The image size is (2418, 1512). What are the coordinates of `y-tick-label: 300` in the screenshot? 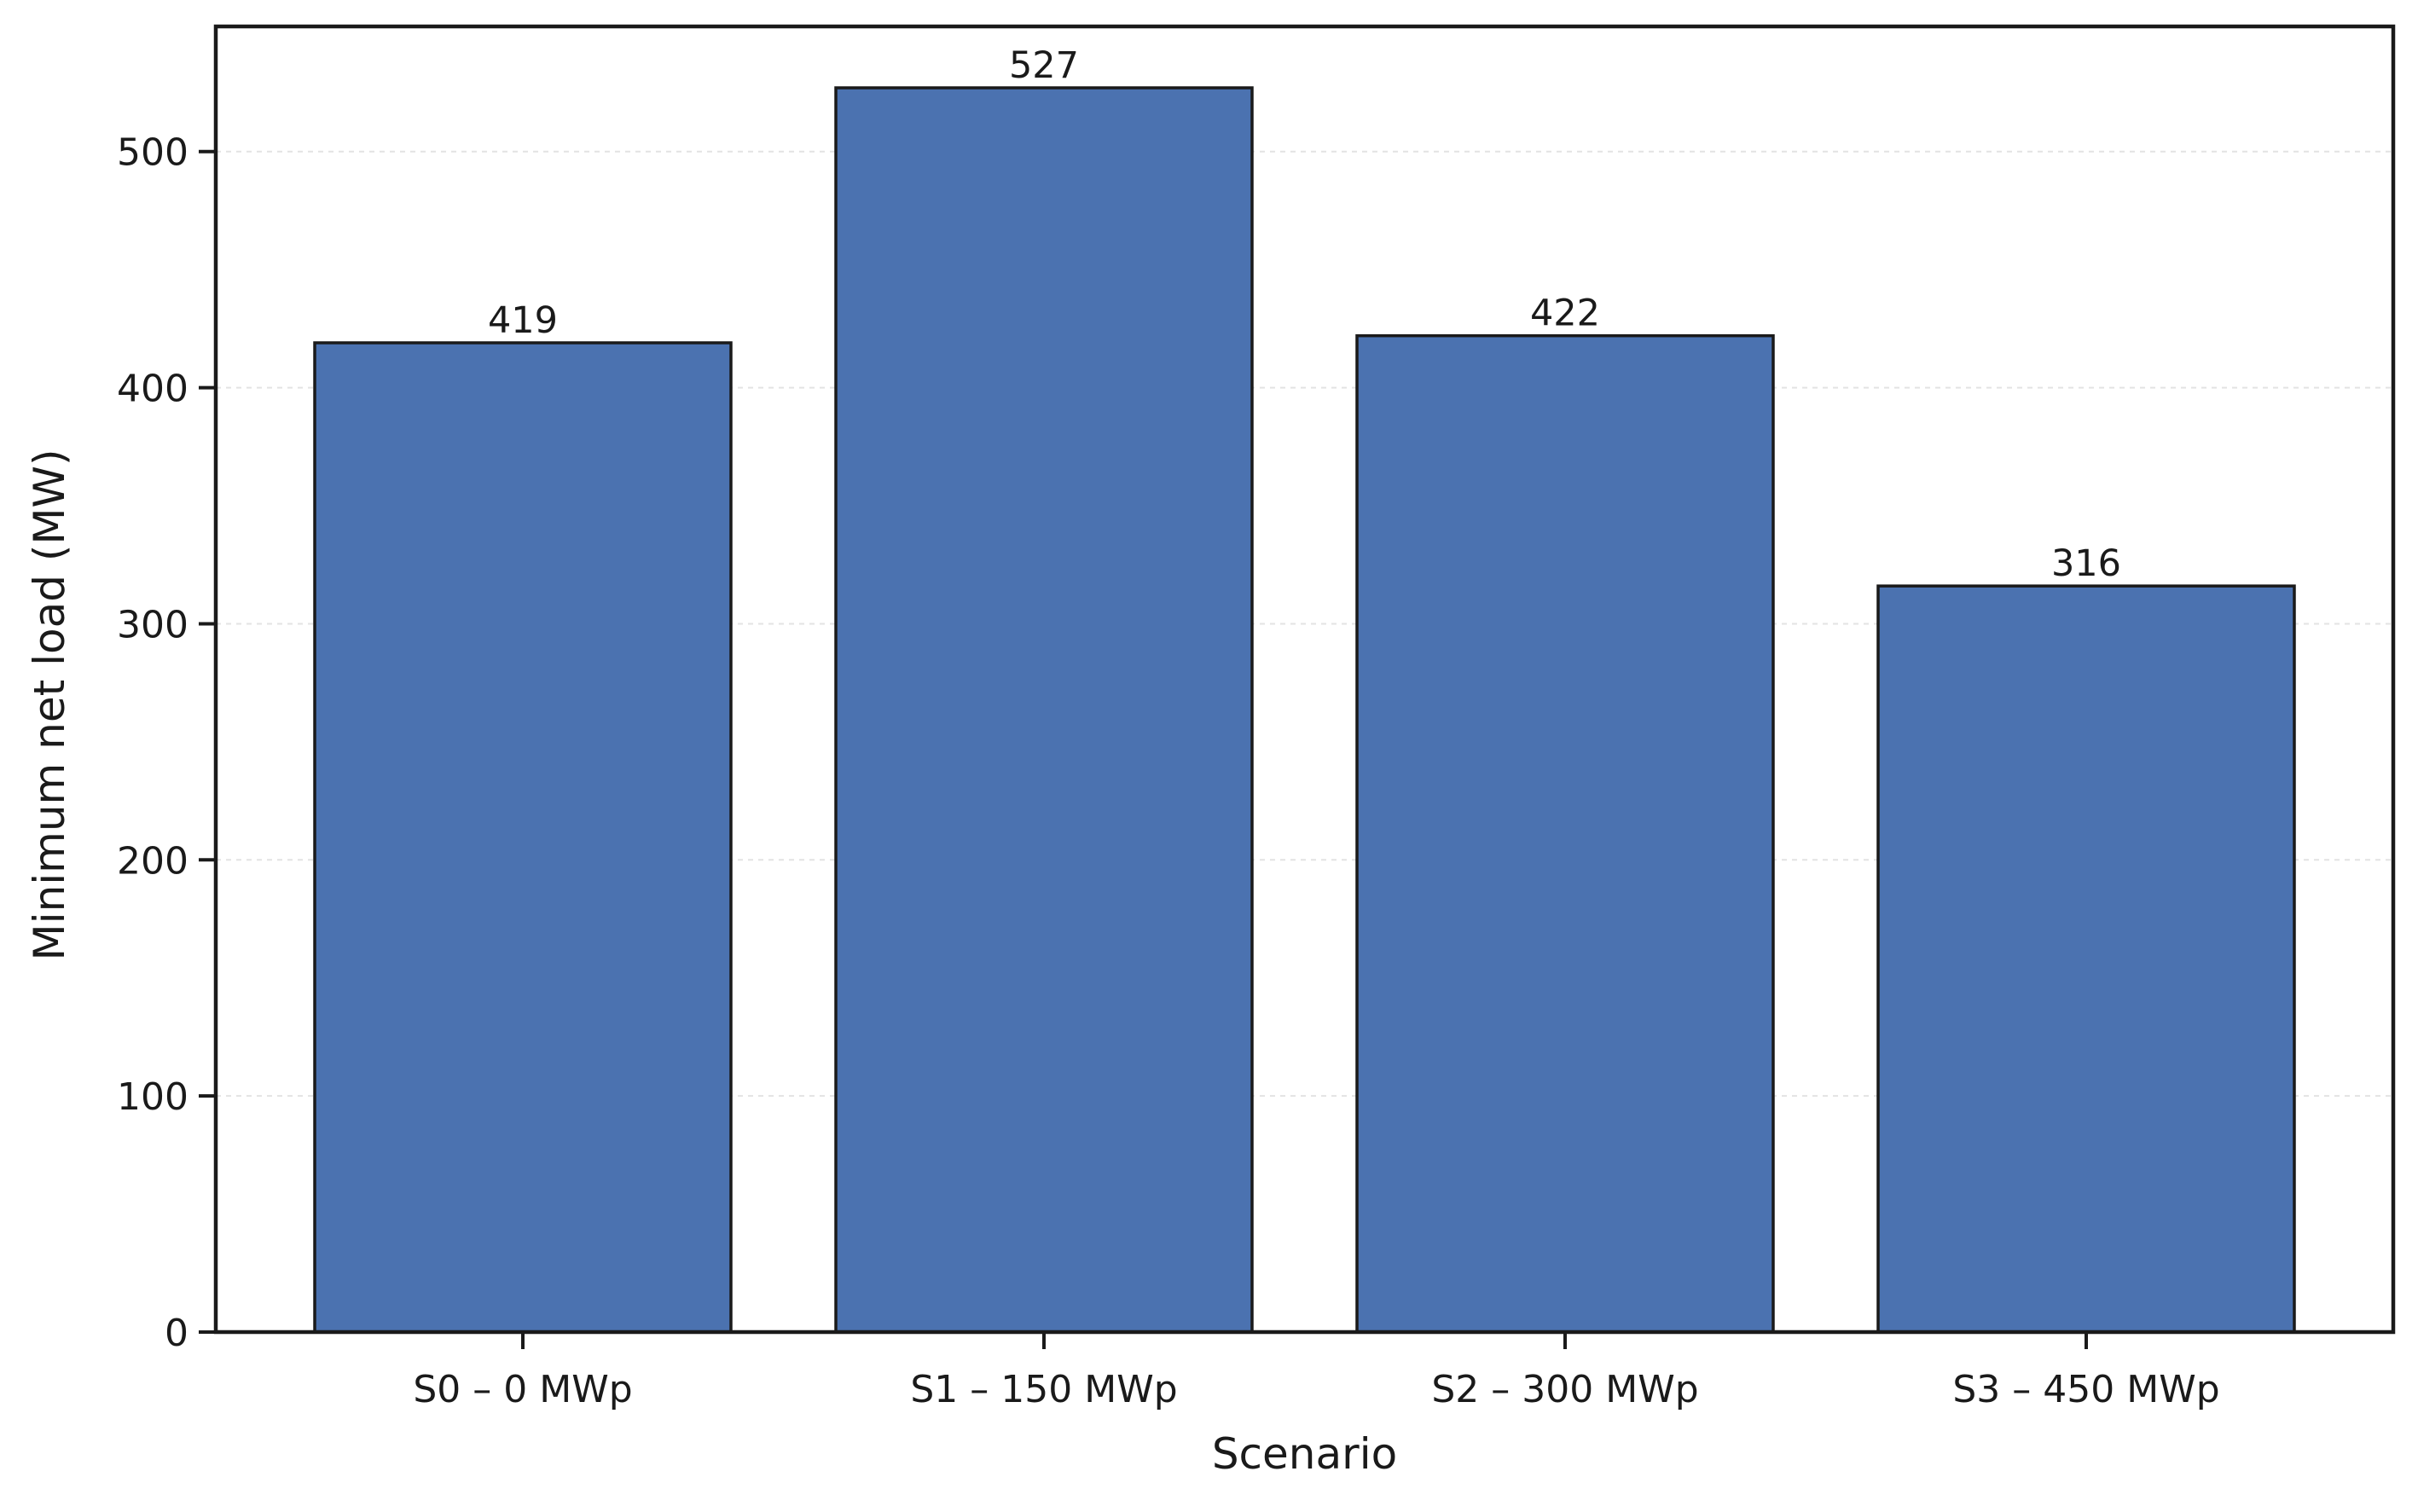 It's located at (152, 624).